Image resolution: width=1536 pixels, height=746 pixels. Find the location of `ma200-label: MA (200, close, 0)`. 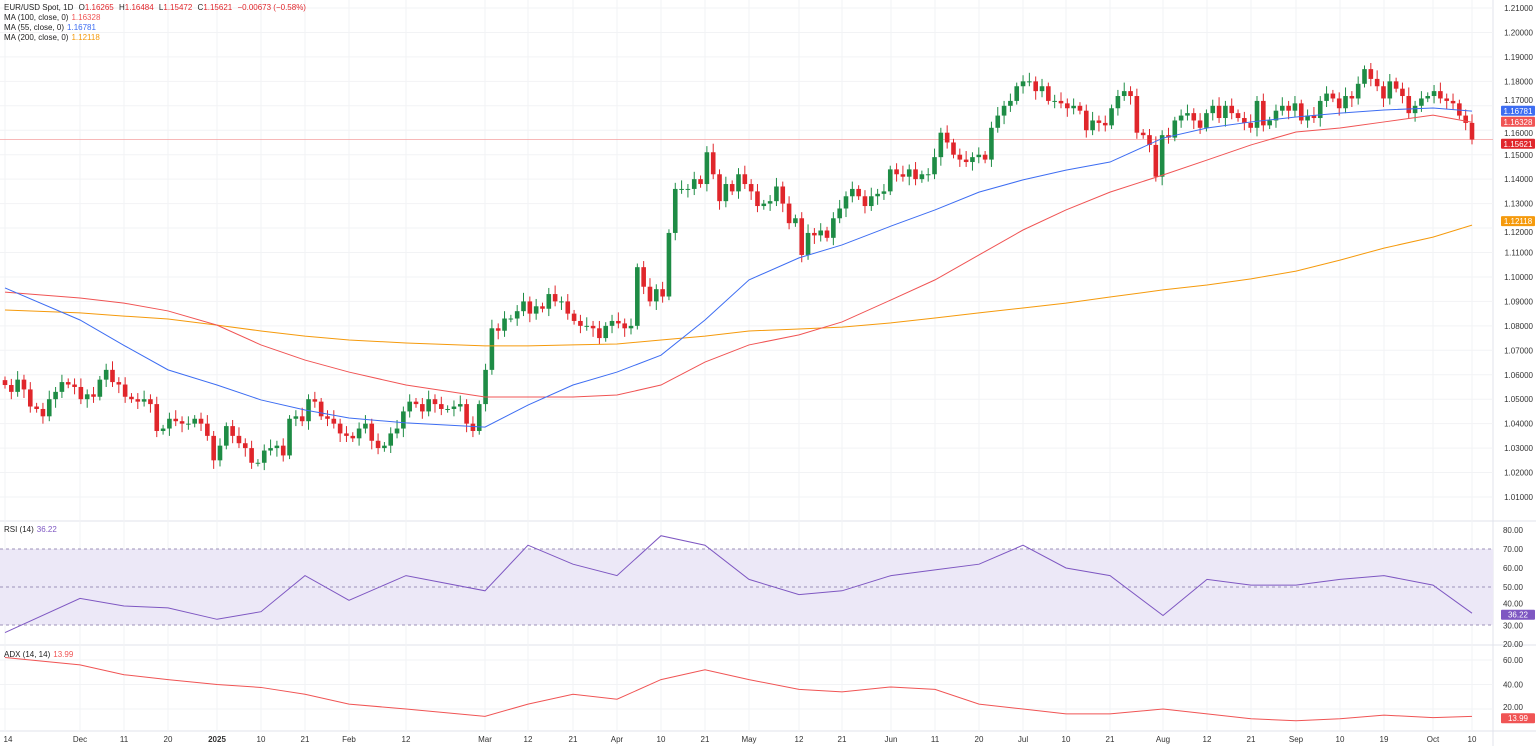

ma200-label: MA (200, close, 0) is located at coordinates (36, 37).